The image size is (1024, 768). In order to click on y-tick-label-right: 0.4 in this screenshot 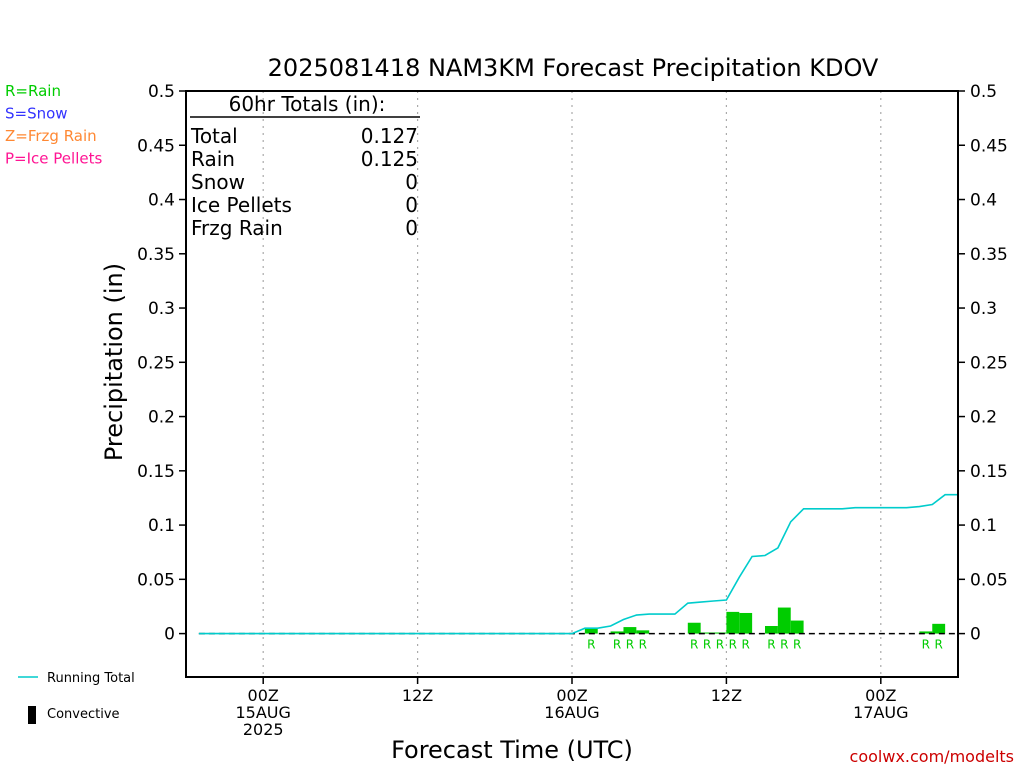, I will do `click(983, 201)`.